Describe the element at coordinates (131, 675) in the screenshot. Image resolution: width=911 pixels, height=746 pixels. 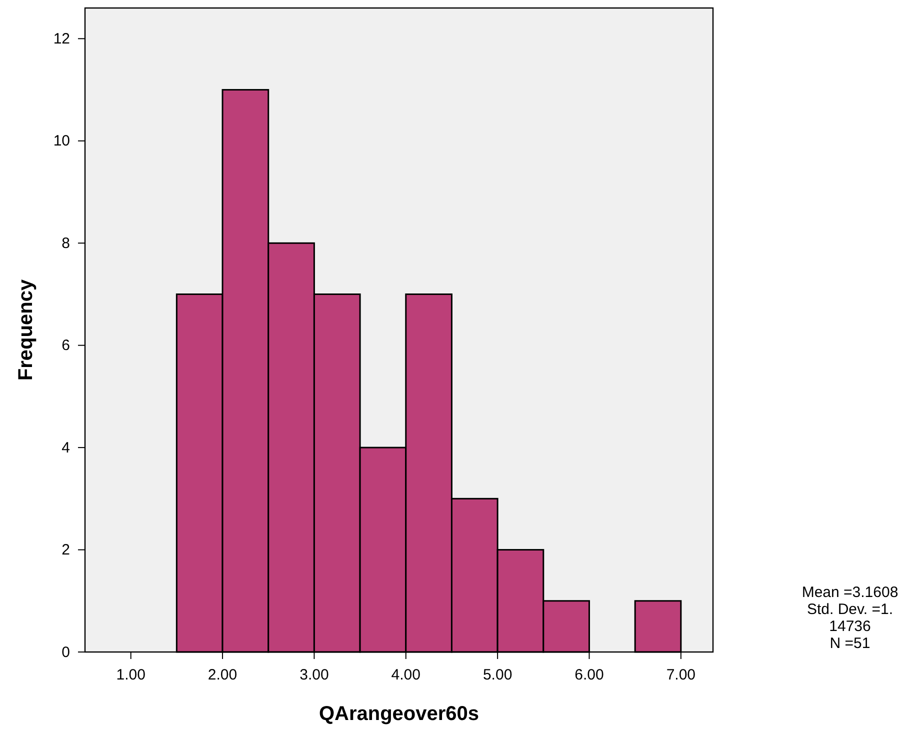
I see `x-tick-label: 1.00` at that location.